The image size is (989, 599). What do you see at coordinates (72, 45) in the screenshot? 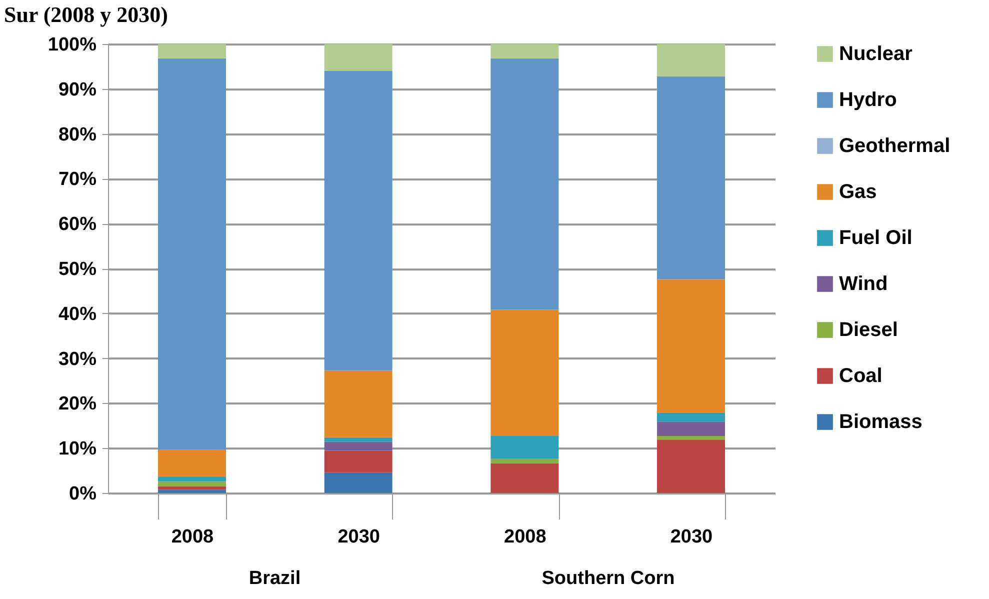
I see `y-tick-label: 100%` at bounding box center [72, 45].